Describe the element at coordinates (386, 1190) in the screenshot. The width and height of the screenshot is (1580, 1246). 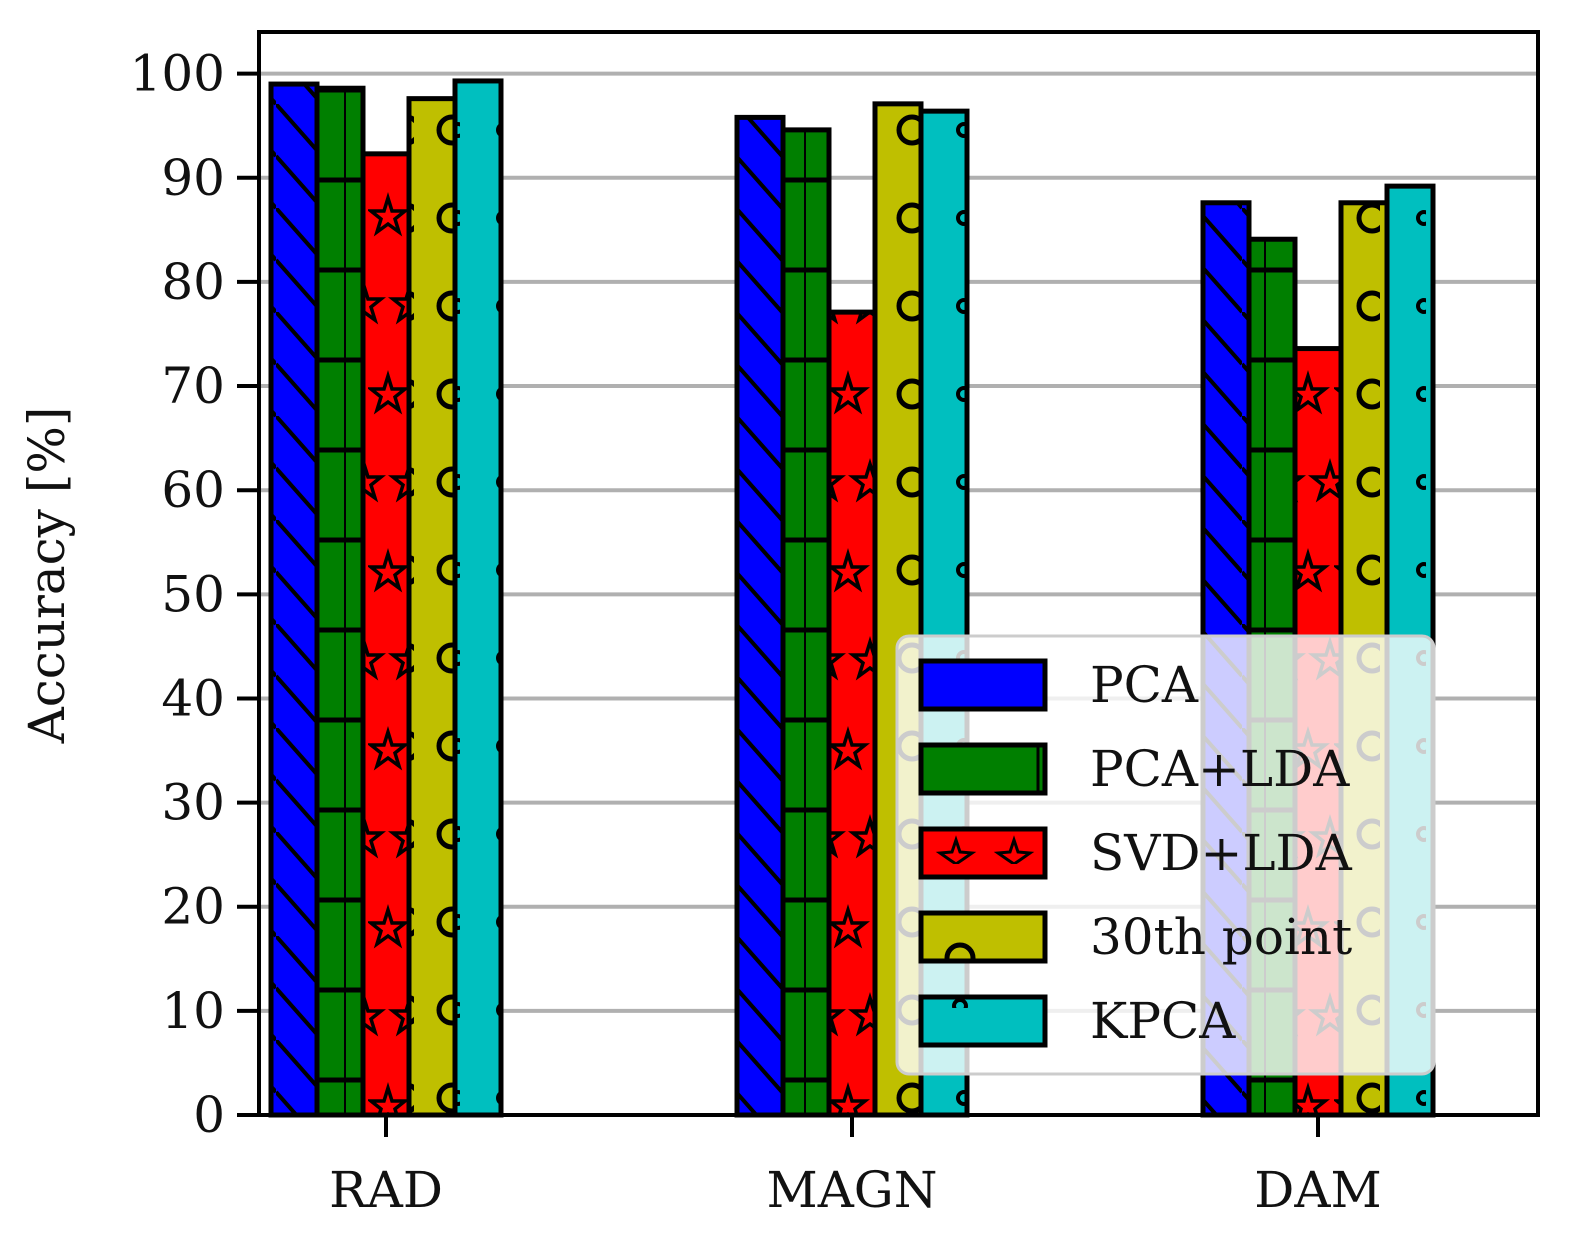
I see `x-tick-label: RAD` at that location.